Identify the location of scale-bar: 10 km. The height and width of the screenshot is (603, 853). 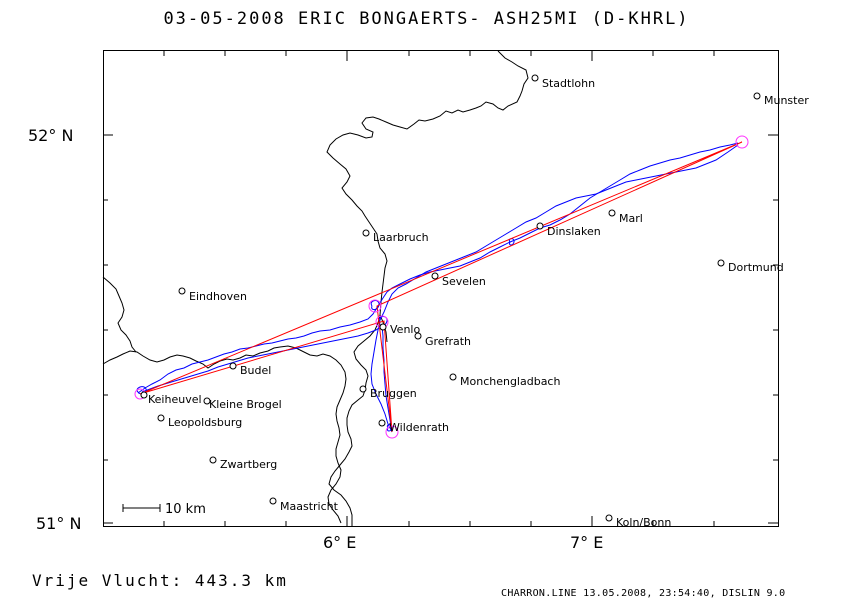
(164, 509).